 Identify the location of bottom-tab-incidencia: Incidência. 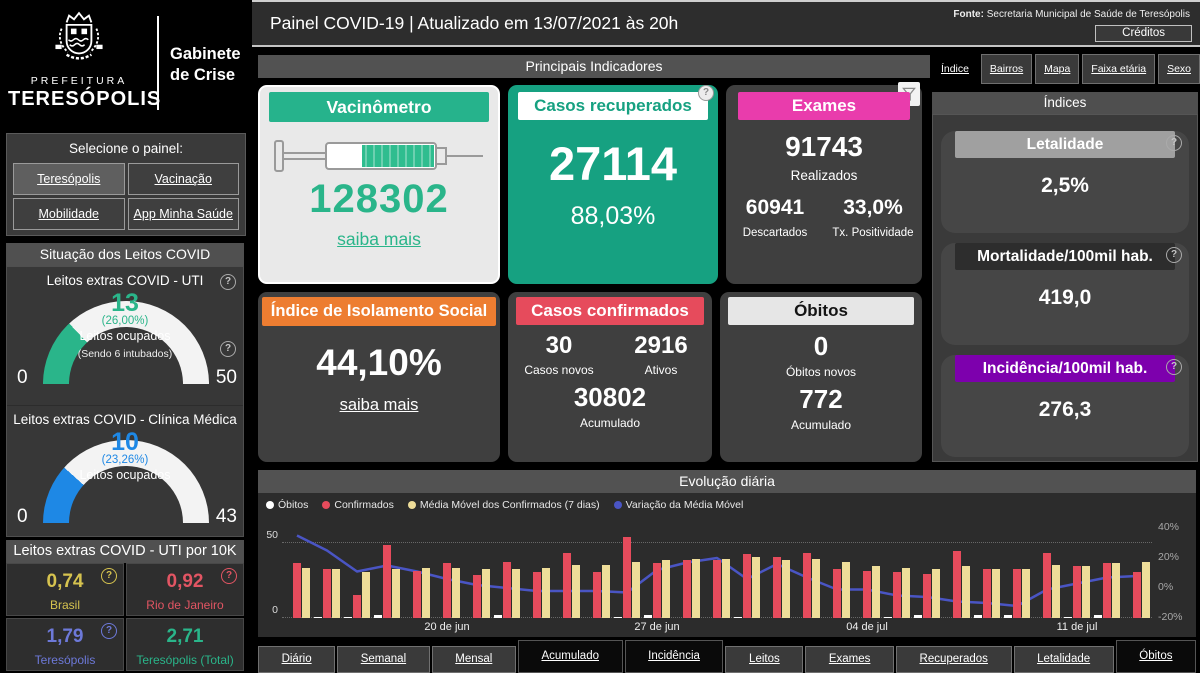
(674, 656).